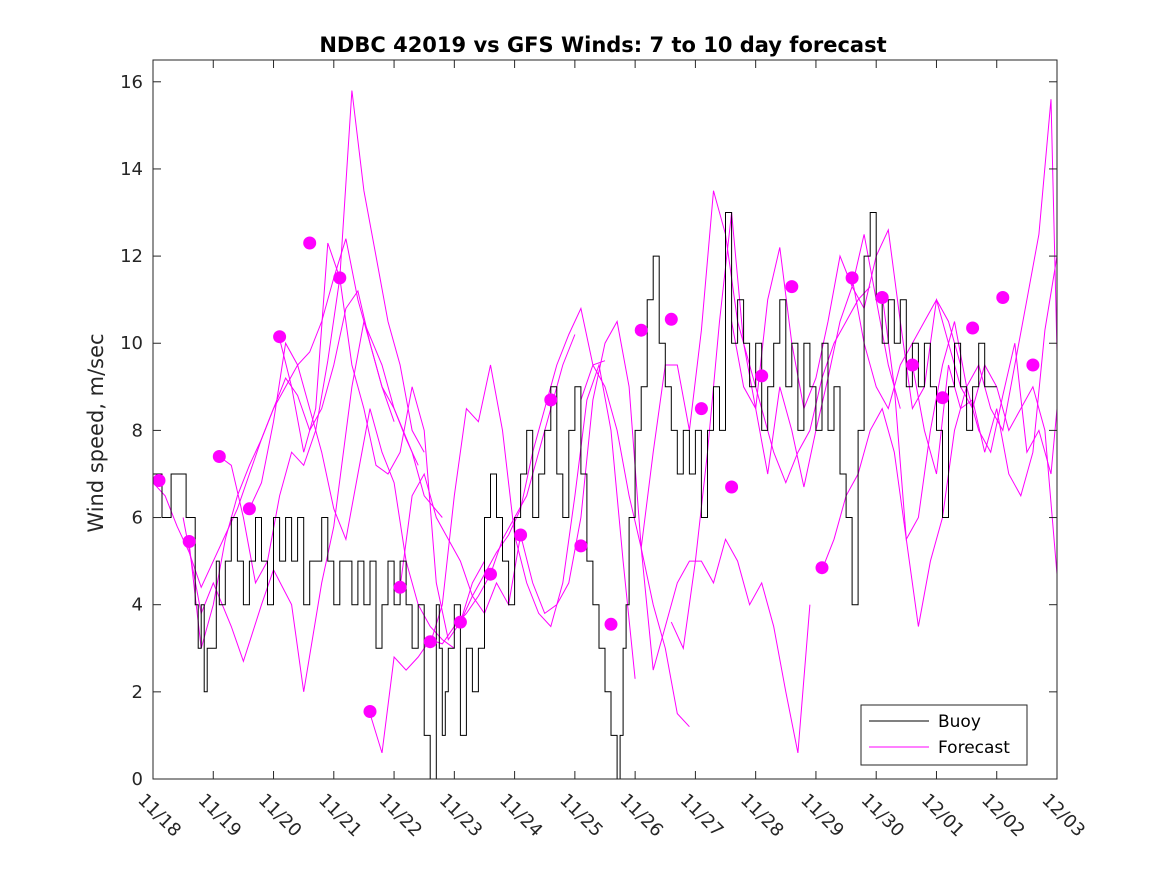 Image resolution: width=1167 pixels, height=875 pixels. Describe the element at coordinates (131, 169) in the screenshot. I see `y-tick-label: 14` at that location.